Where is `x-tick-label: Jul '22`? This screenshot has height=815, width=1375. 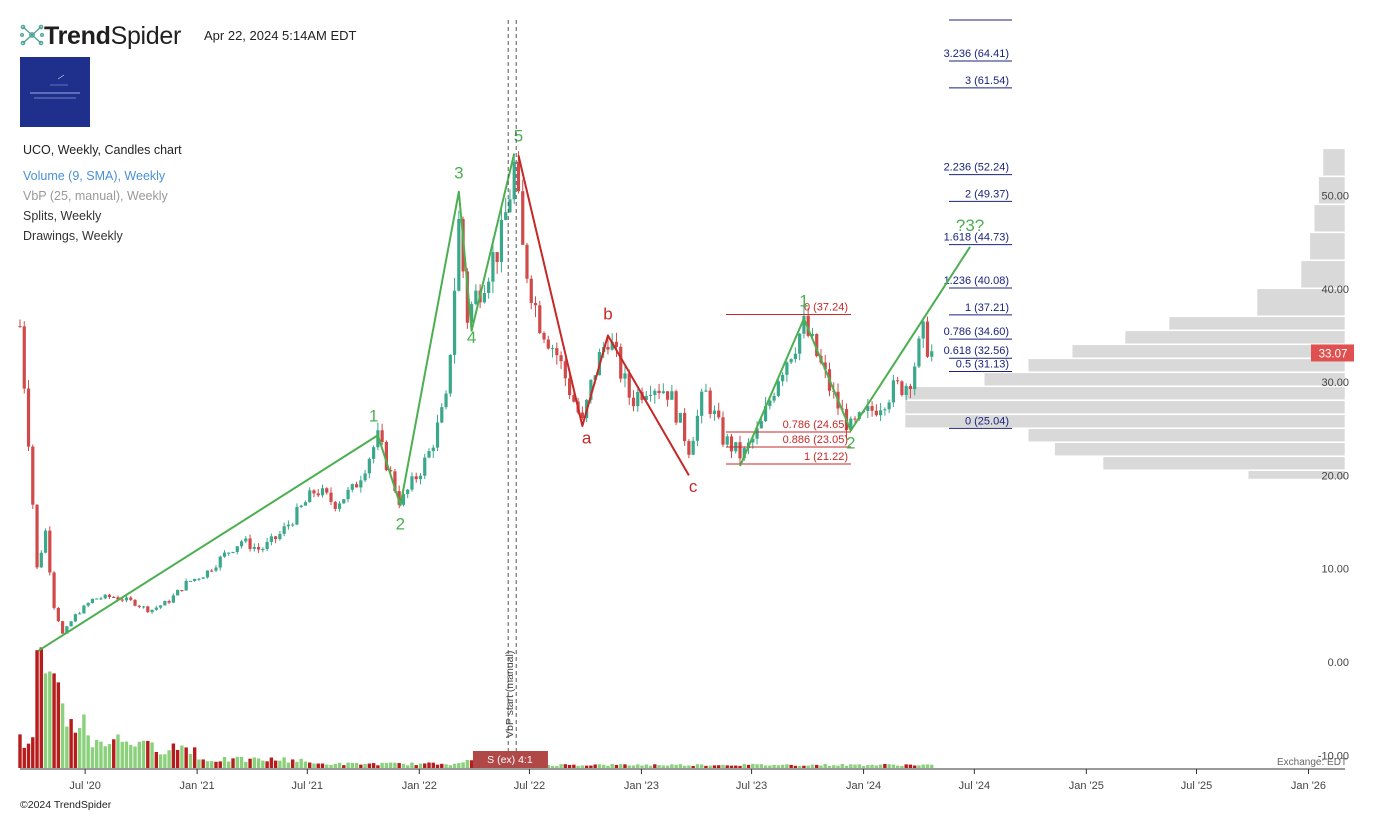
x-tick-label: Jul '22 is located at coordinates (529, 786).